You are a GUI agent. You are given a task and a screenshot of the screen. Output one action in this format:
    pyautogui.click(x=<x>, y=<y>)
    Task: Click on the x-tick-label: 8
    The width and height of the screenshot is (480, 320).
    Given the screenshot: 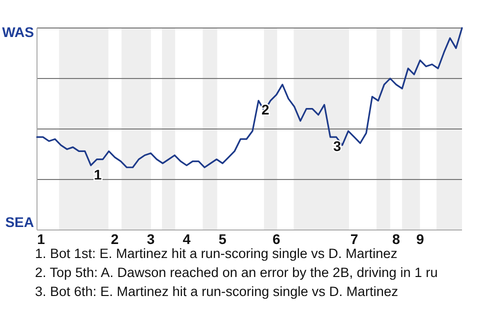 What is the action you would take?
    pyautogui.click(x=396, y=239)
    